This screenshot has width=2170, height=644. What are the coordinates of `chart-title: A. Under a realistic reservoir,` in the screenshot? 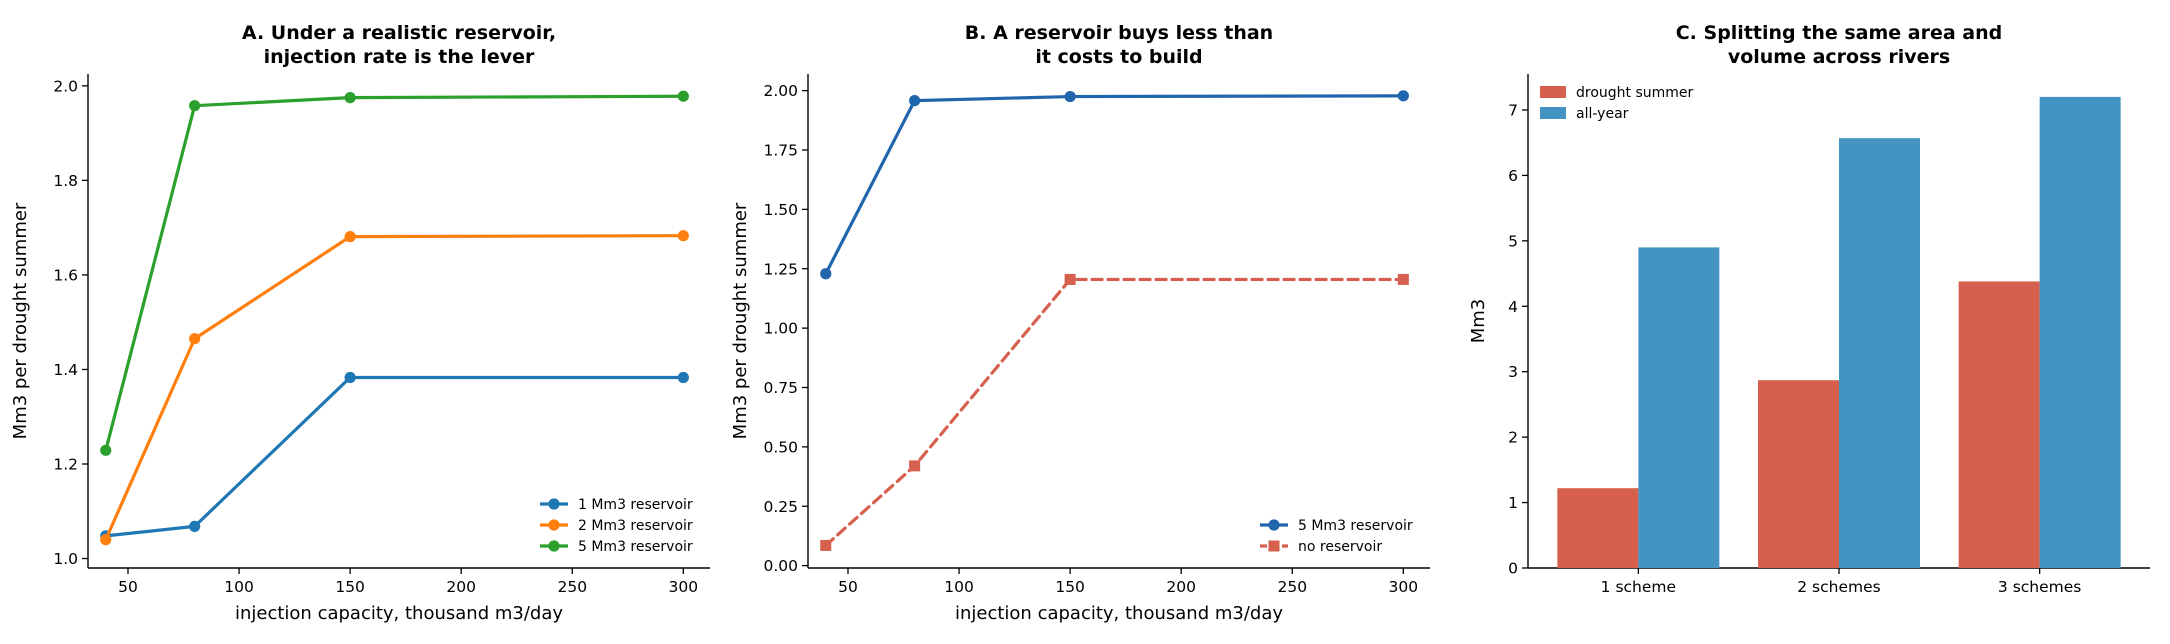 It's located at (399, 33).